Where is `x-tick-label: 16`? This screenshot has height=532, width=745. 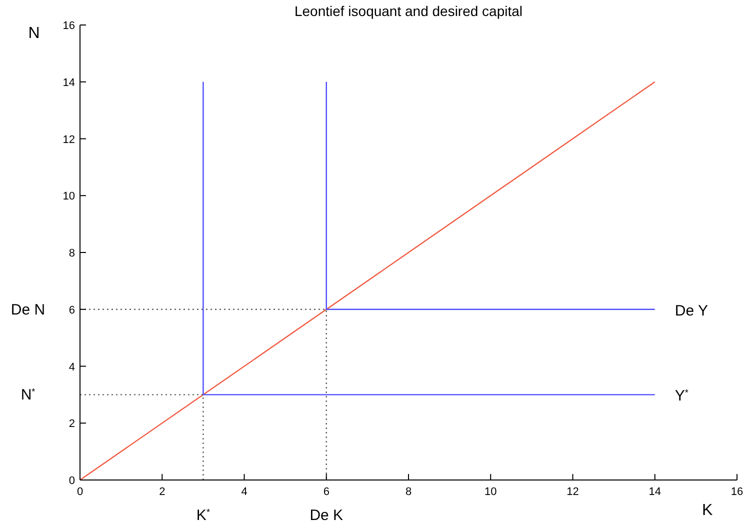
x-tick-label: 16 is located at coordinates (737, 492).